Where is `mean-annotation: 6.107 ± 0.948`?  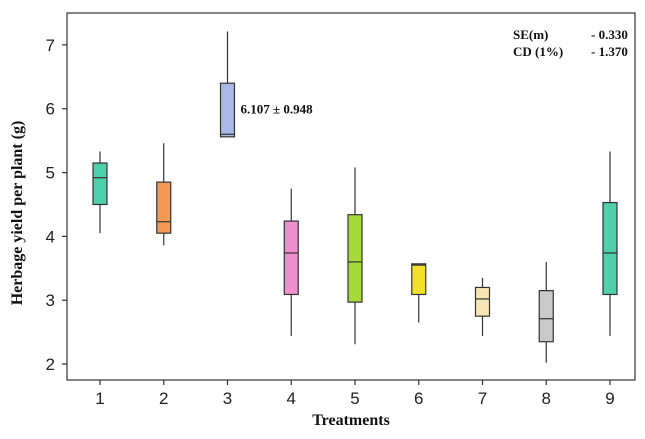
mean-annotation: 6.107 ± 0.948 is located at coordinates (277, 109).